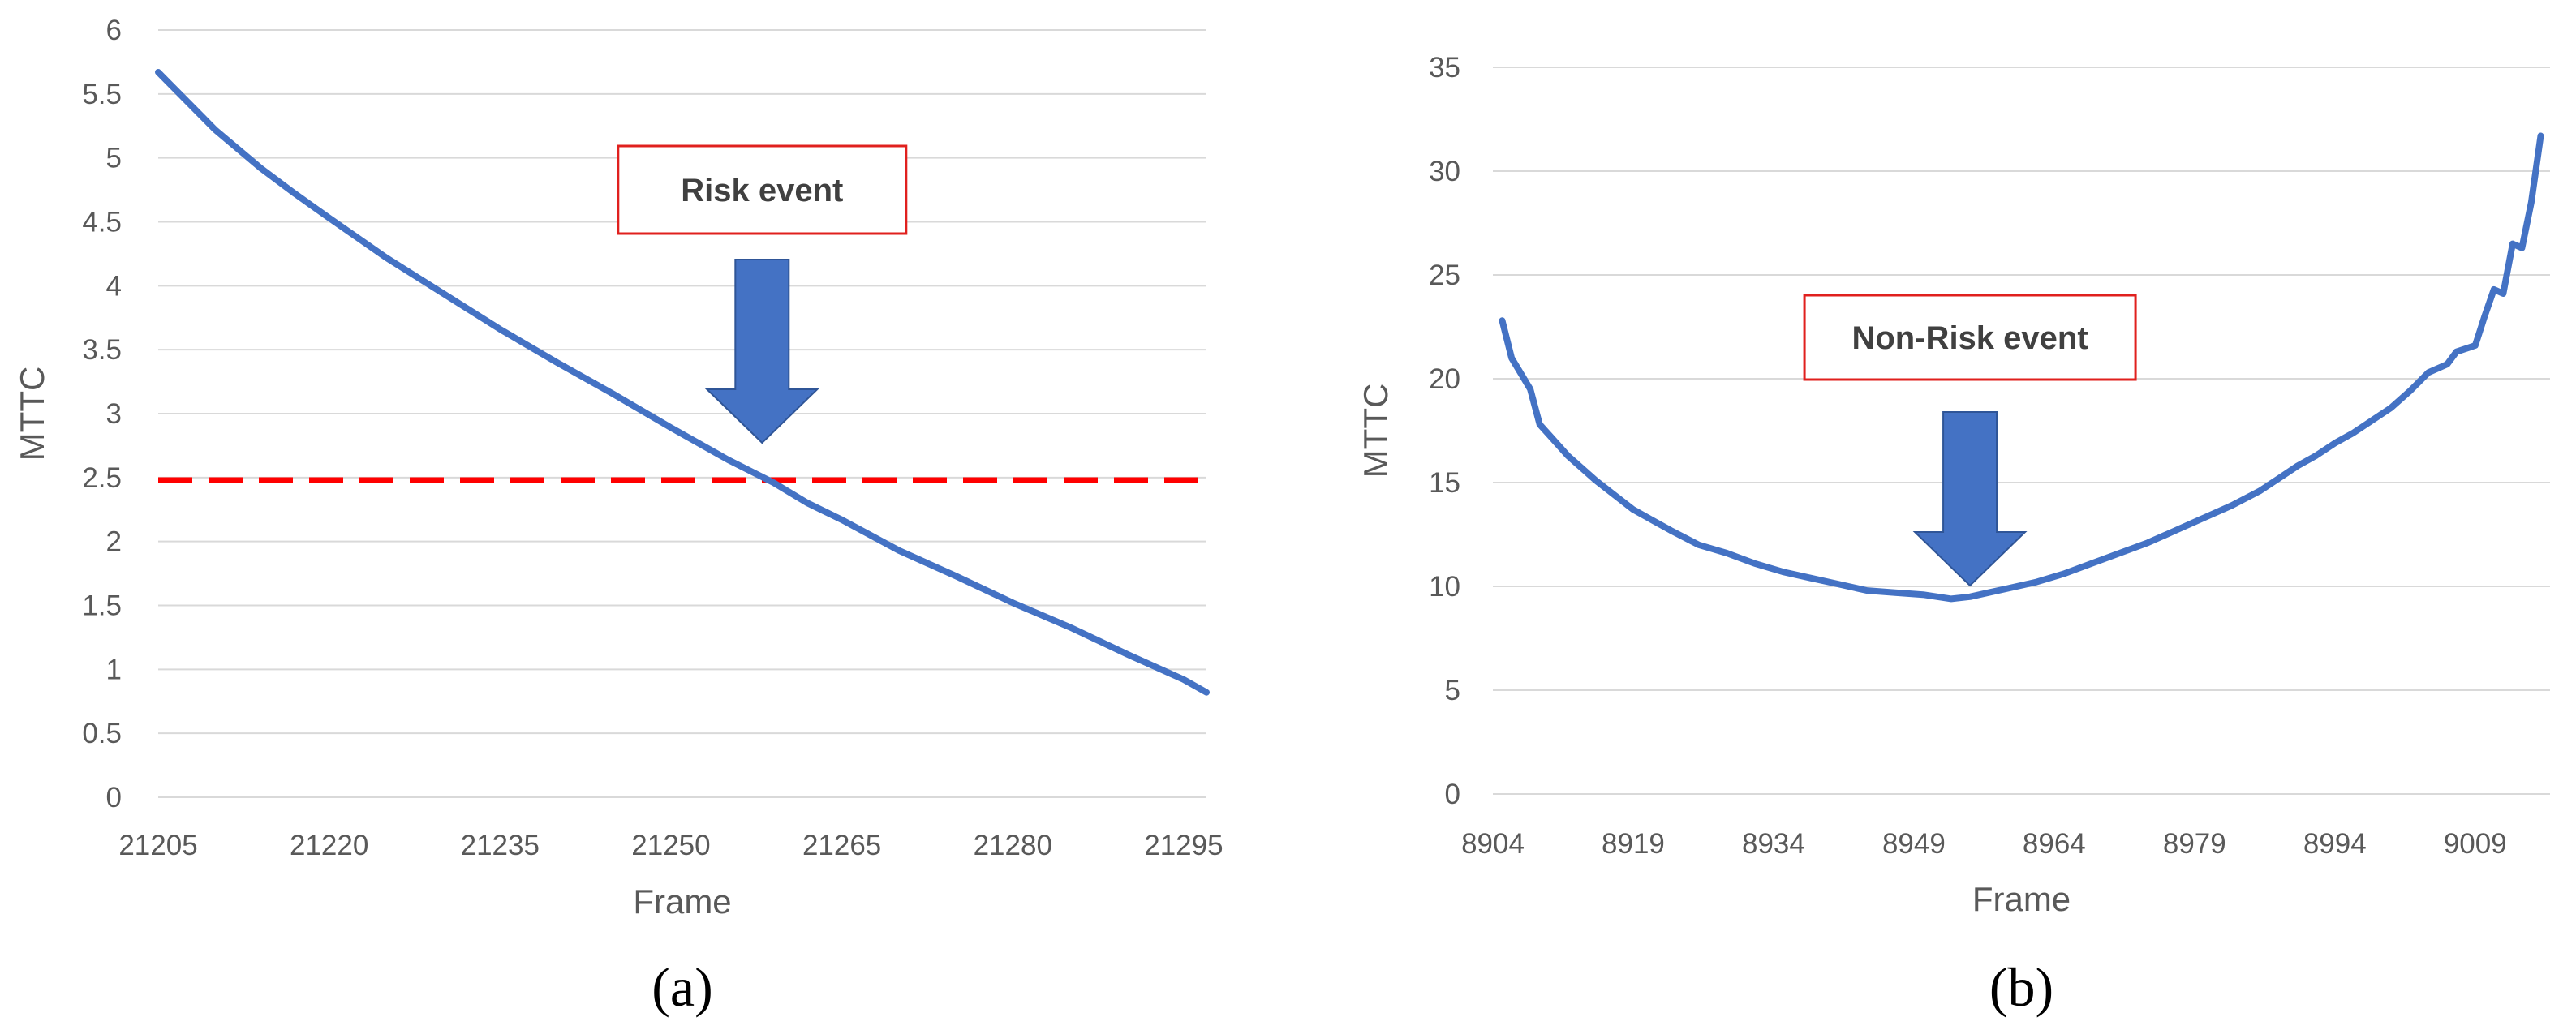 The image size is (2576, 1030). Describe the element at coordinates (1493, 844) in the screenshot. I see `x-tick-label: 8904` at that location.